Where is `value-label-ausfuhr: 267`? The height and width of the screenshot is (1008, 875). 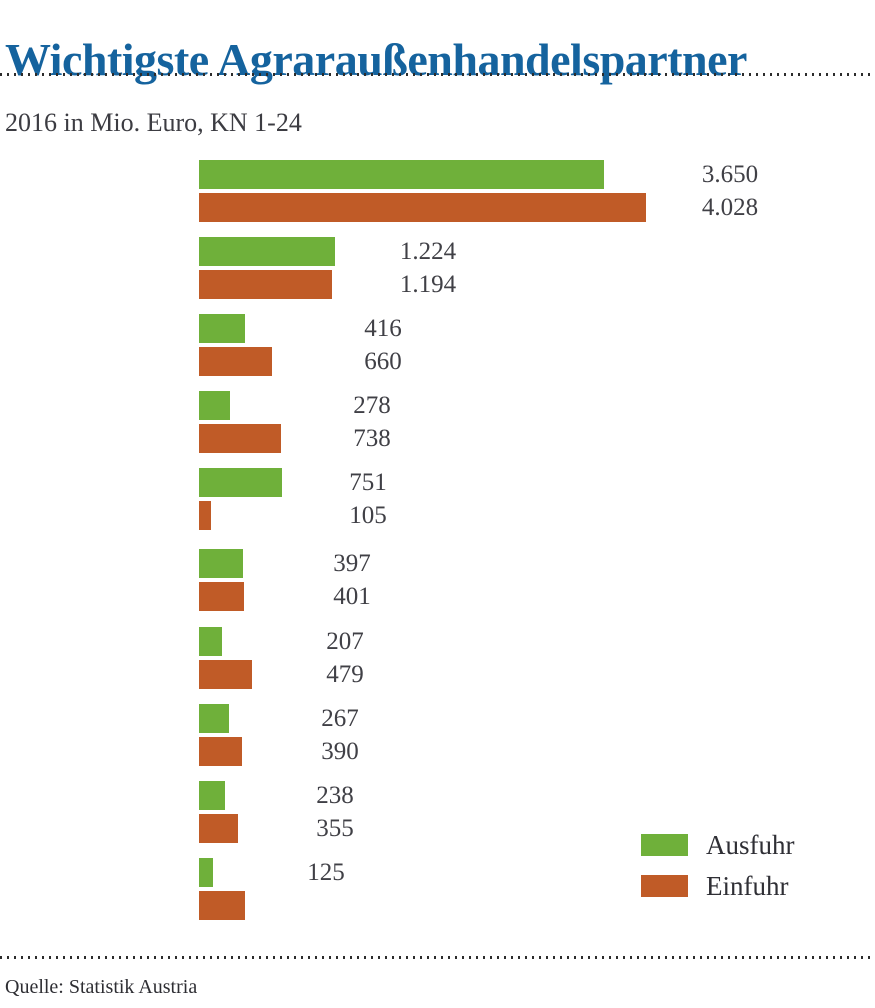
value-label-ausfuhr: 267 is located at coordinates (340, 718).